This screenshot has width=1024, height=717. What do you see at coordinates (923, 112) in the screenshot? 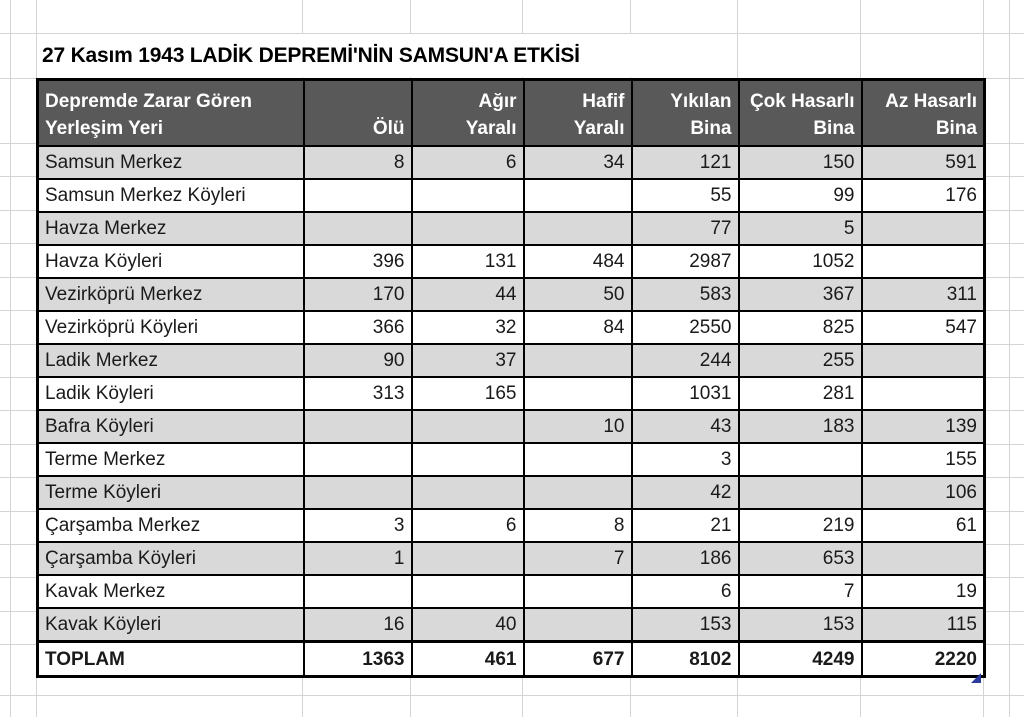
I see `column-header: Az Hasarlı Bina` at bounding box center [923, 112].